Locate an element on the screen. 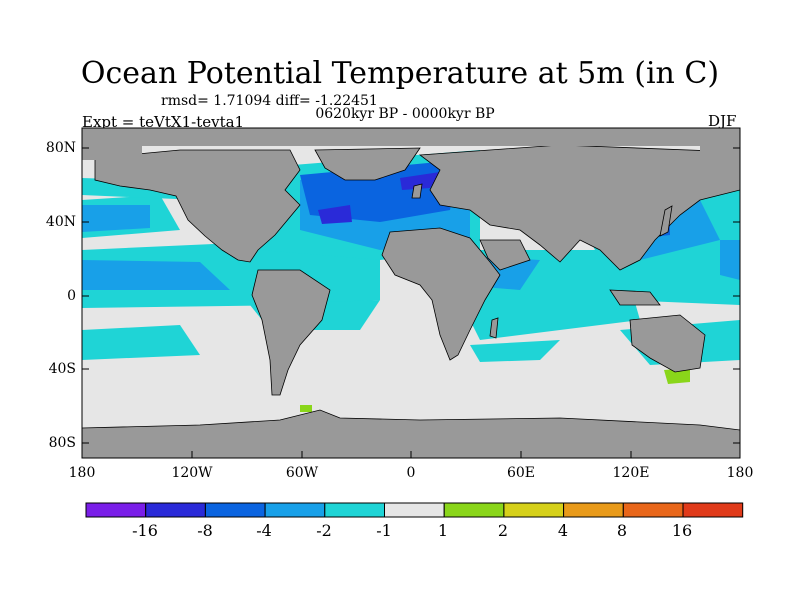  colorbar-label: -2 is located at coordinates (324, 530).